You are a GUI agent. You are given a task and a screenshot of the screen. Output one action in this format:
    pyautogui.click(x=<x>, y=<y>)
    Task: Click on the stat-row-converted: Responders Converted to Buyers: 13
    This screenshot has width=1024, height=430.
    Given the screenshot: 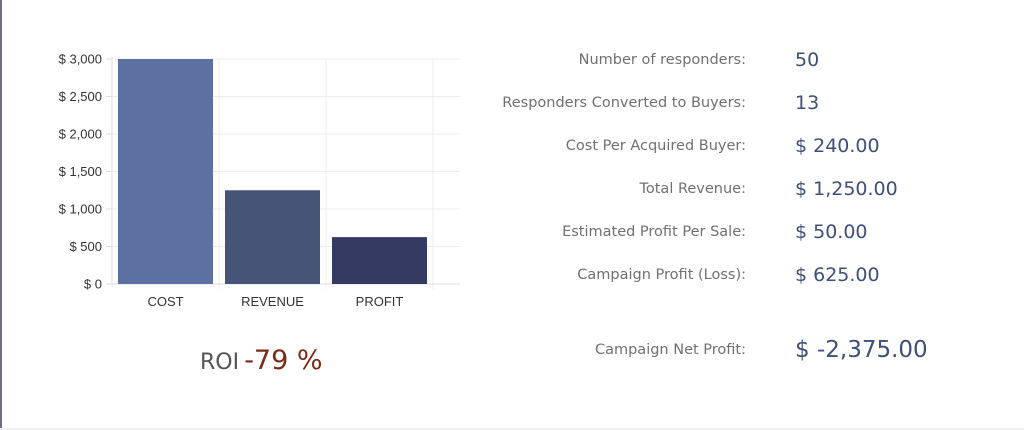 What is the action you would take?
    pyautogui.click(x=730, y=103)
    